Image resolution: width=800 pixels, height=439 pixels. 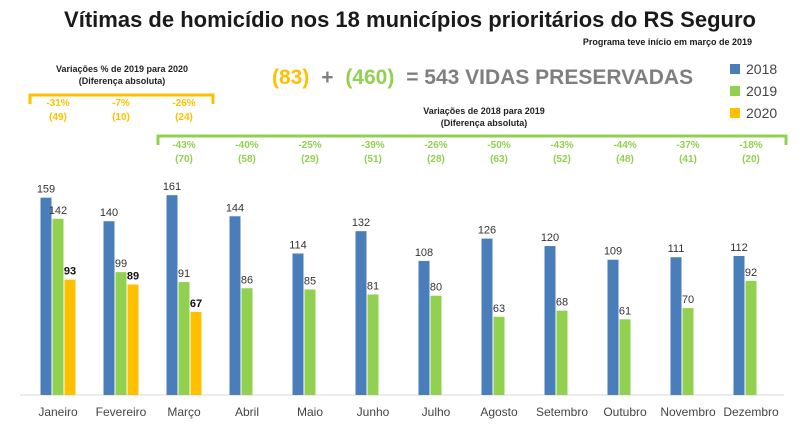 What do you see at coordinates (484, 111) in the screenshot?
I see `annot-2019-header-line1: Variações de 2018 para 2019` at bounding box center [484, 111].